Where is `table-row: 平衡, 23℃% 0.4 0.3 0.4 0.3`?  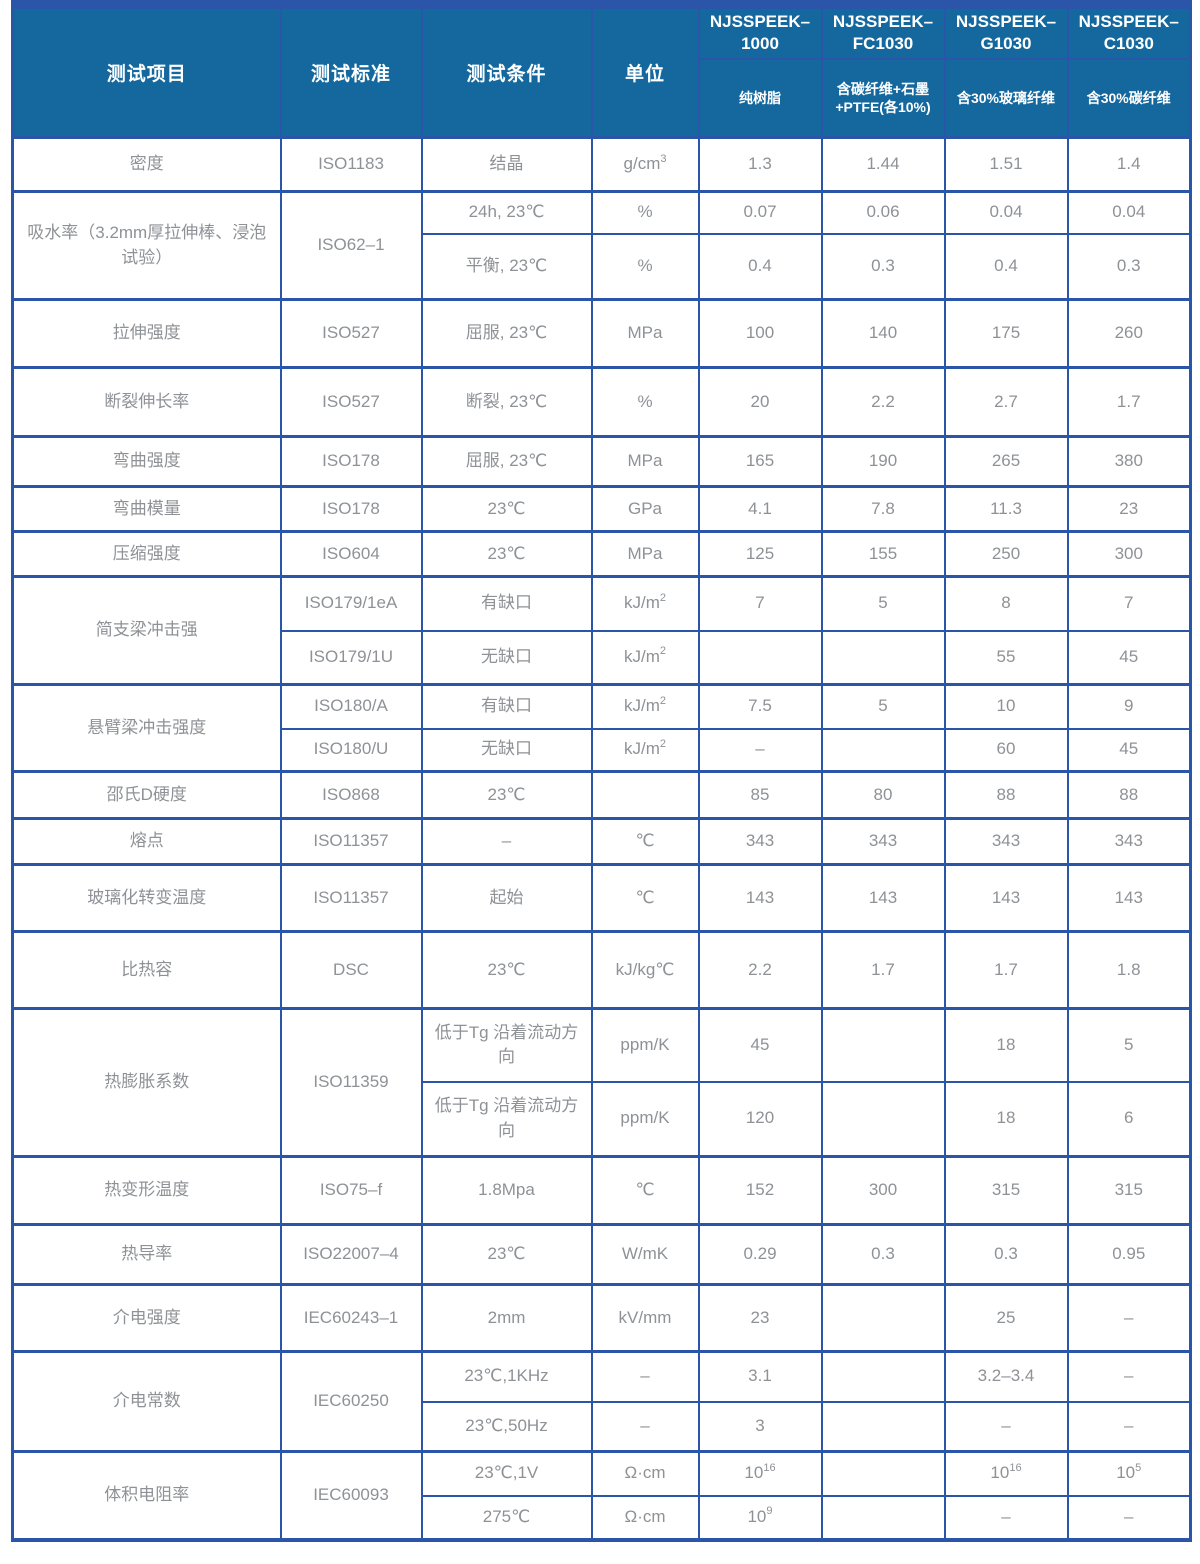
table-row: 平衡, 23℃% 0.4 0.3 0.4 0.3 is located at coordinates (602, 266).